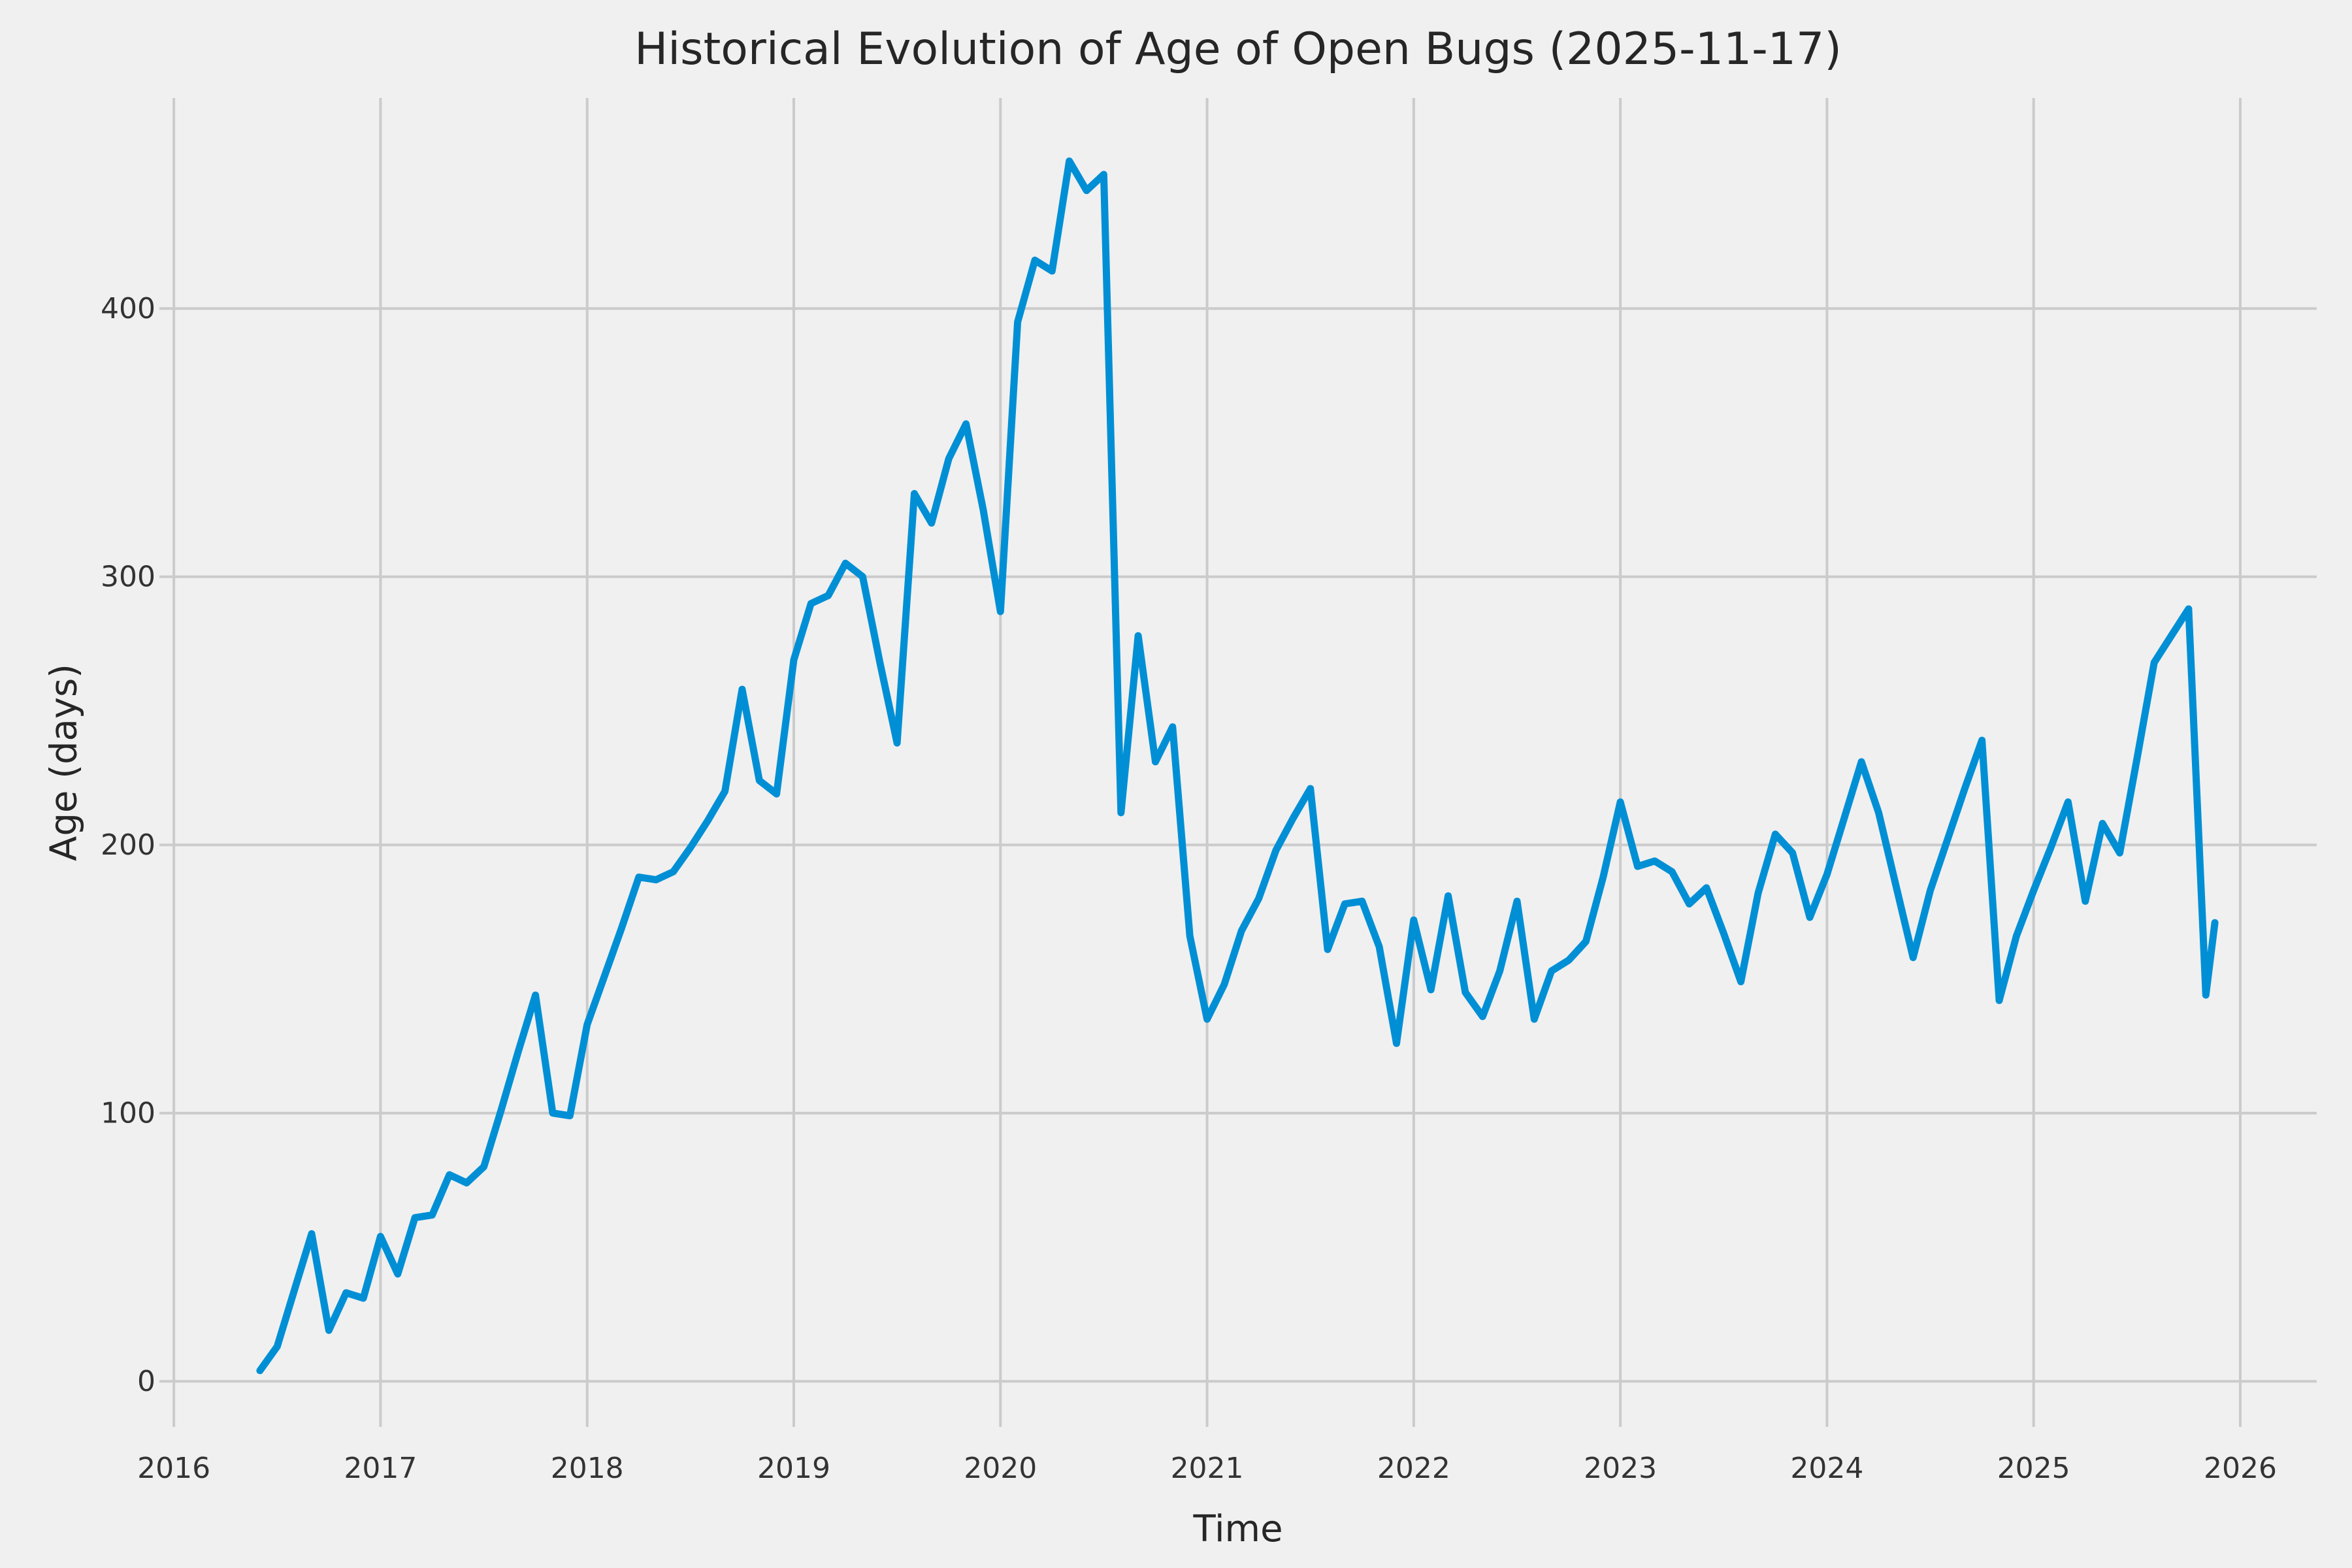 The width and height of the screenshot is (2352, 1568). I want to click on y-axis-label: Age (days), so click(64, 762).